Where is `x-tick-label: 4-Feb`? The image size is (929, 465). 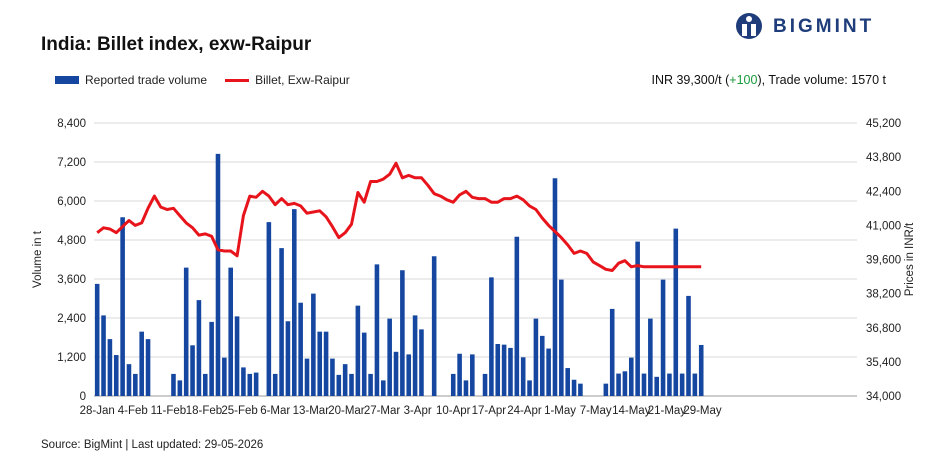
x-tick-label: 4-Feb is located at coordinates (133, 411).